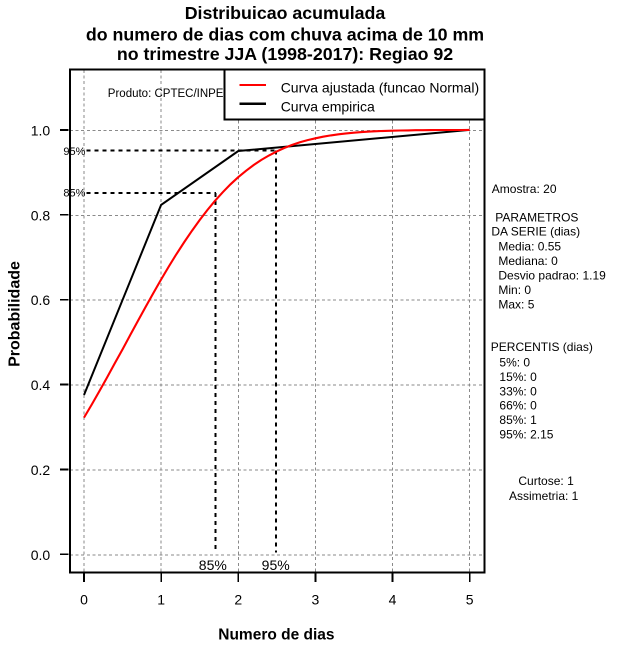 Image resolution: width=640 pixels, height=660 pixels. I want to click on svg-text: 3, so click(316, 599).